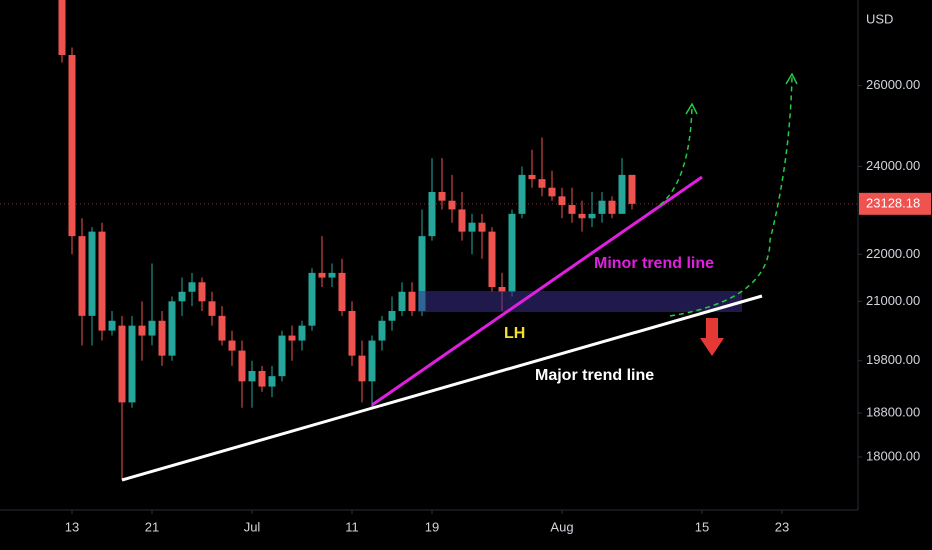 This screenshot has width=932, height=550. I want to click on x-tick-label: 15, so click(702, 526).